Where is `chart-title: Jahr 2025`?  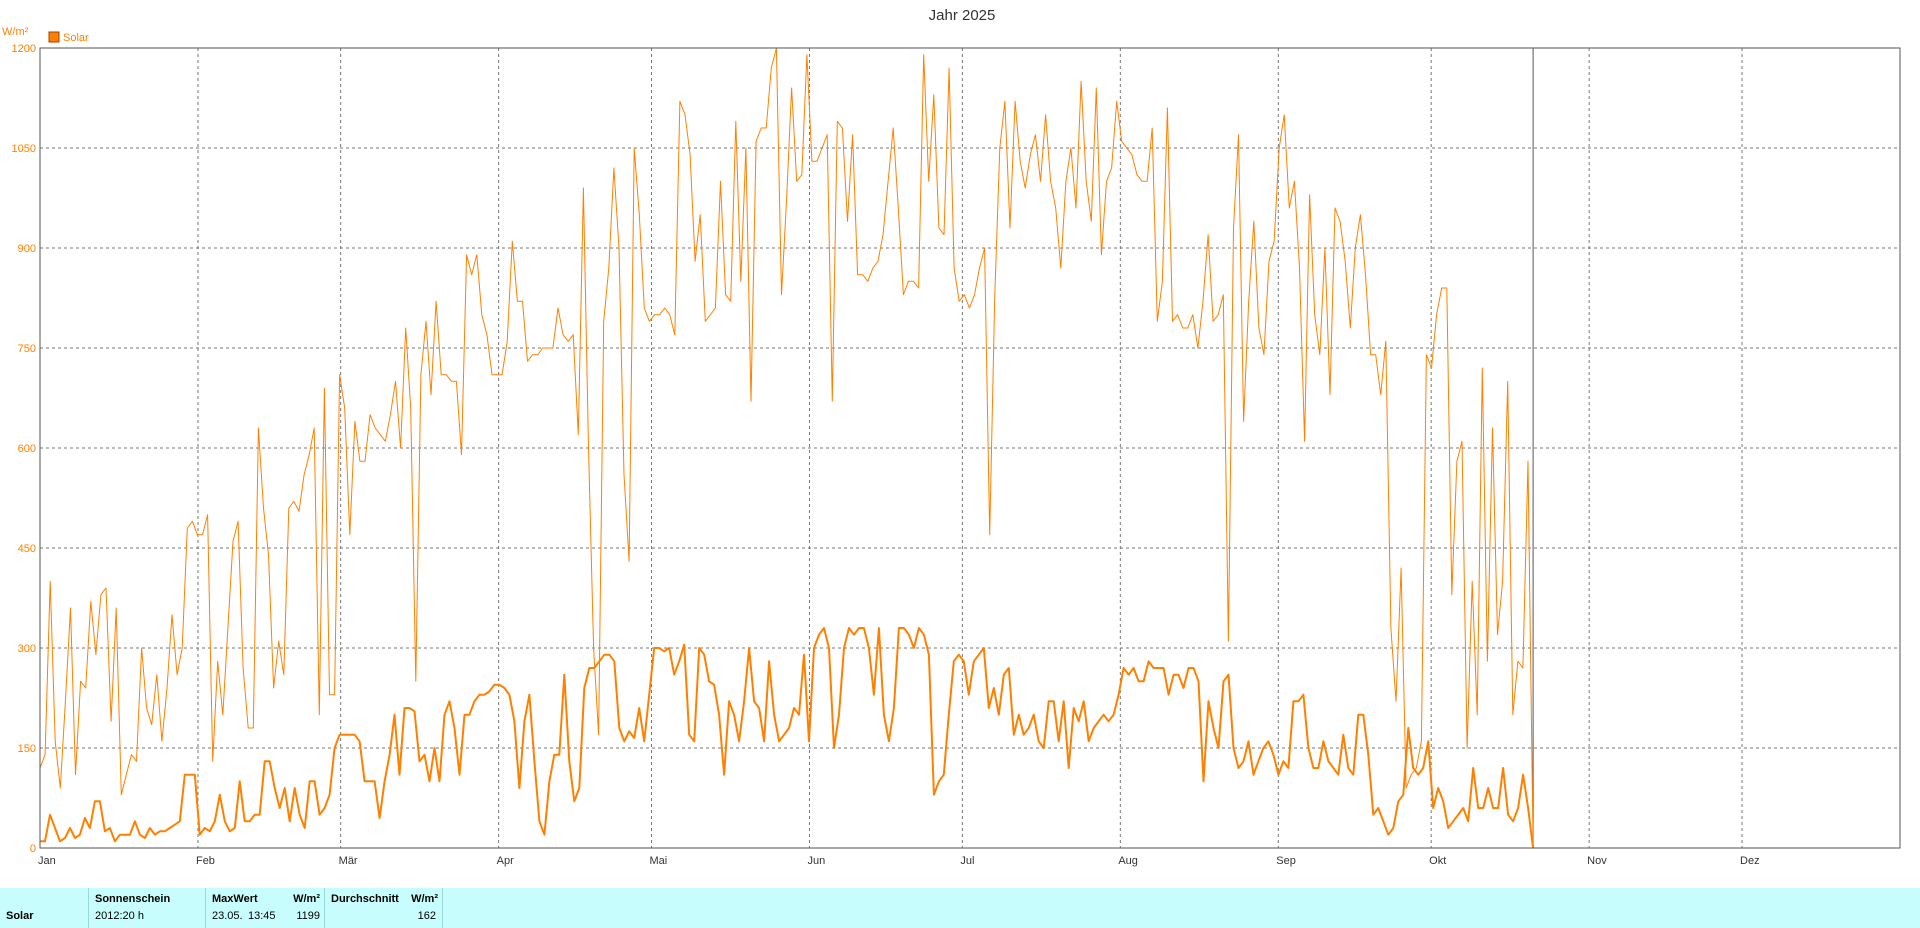 chart-title: Jahr 2025 is located at coordinates (962, 15).